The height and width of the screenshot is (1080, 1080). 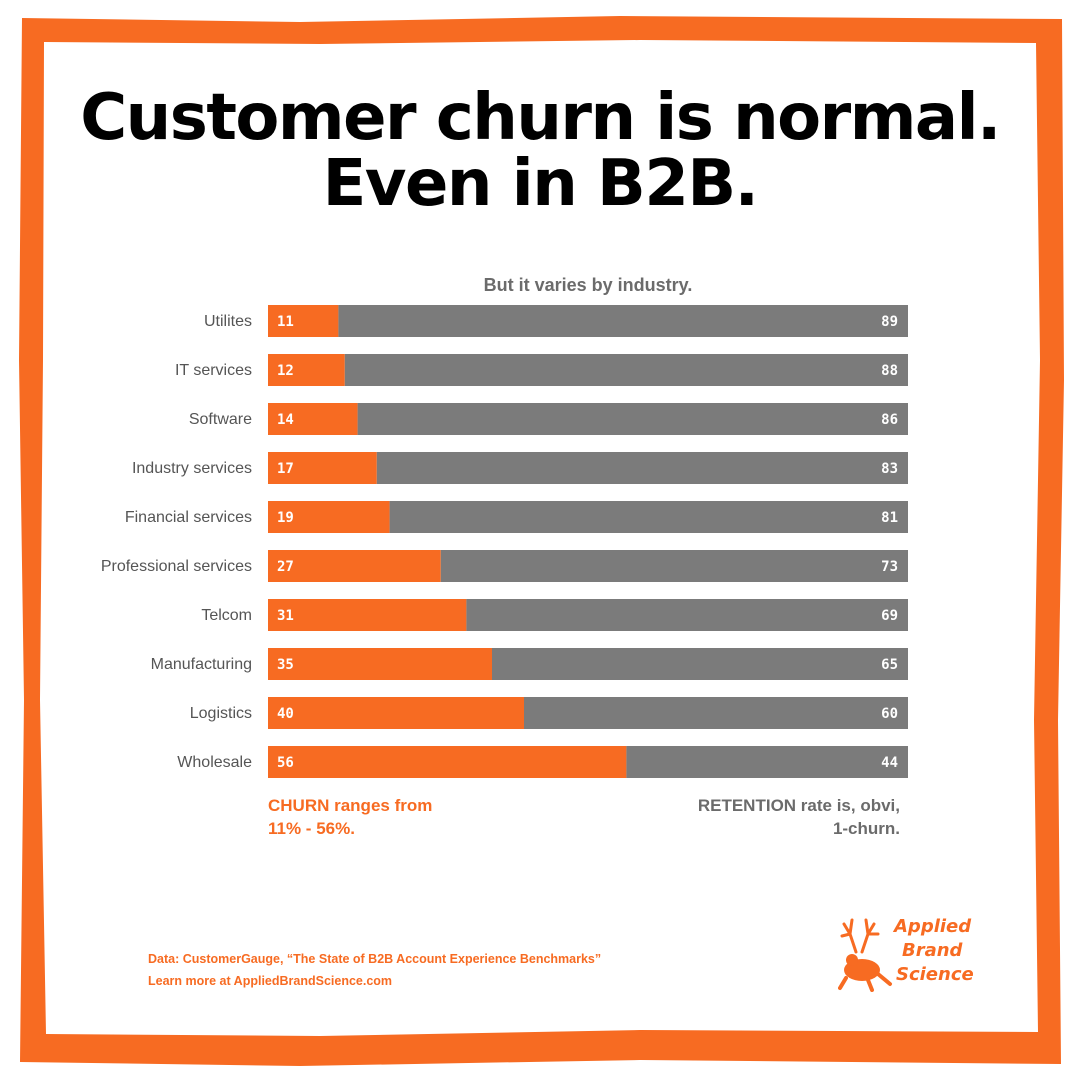 I want to click on category-label: Software, so click(x=220, y=419).